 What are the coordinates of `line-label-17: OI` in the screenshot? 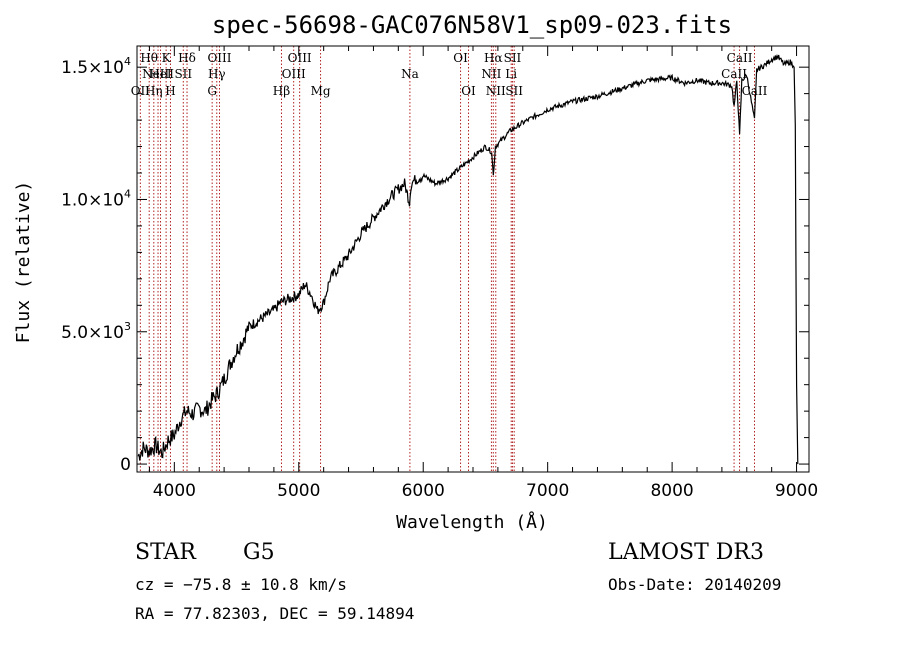 It's located at (460, 58).